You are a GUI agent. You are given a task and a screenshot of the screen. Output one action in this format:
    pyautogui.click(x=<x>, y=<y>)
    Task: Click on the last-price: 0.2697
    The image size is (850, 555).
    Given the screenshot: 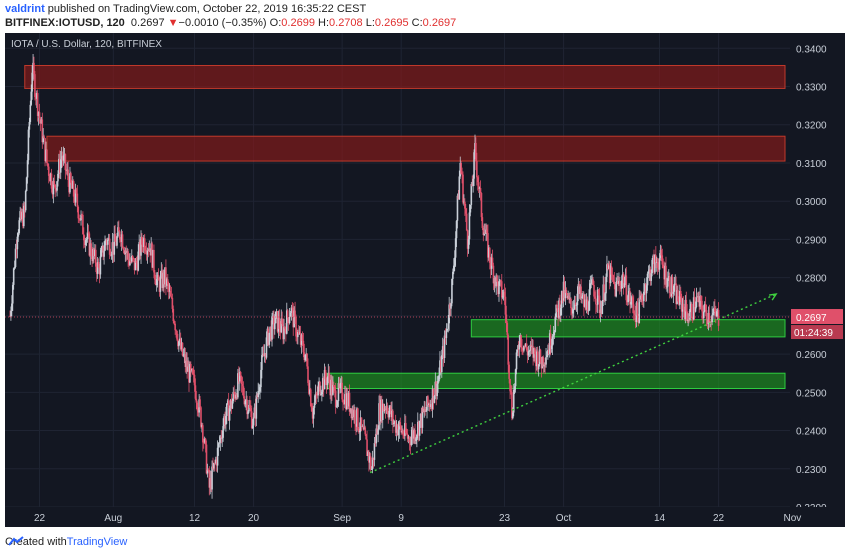 What is the action you would take?
    pyautogui.click(x=147, y=23)
    